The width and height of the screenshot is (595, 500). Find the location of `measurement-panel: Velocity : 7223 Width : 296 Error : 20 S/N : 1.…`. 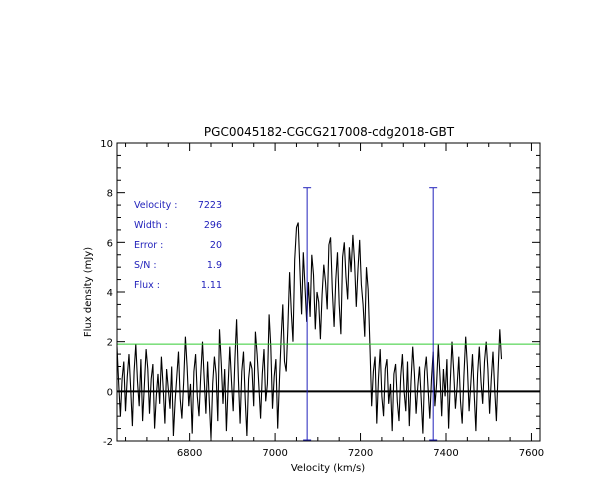

measurement-panel: Velocity : 7223 Width : 296 Error : 20 S/N : 1.… is located at coordinates (178, 245).